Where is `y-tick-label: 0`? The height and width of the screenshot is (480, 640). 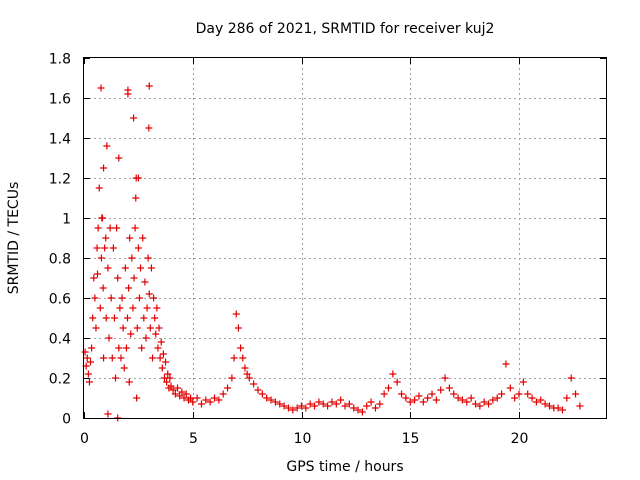 y-tick-label: 0 is located at coordinates (66, 420).